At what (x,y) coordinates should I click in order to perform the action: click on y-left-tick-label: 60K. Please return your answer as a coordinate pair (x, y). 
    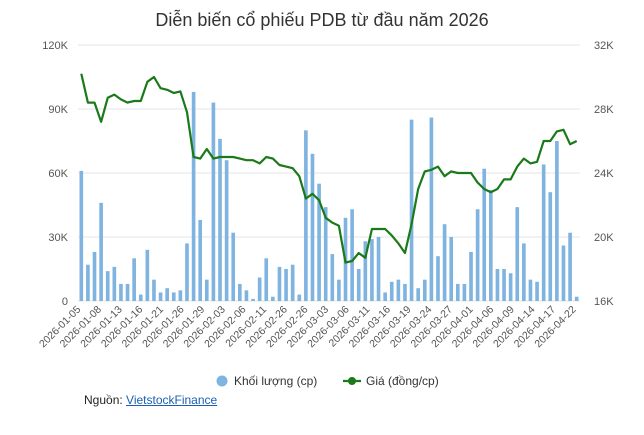
    Looking at the image, I should click on (58, 174).